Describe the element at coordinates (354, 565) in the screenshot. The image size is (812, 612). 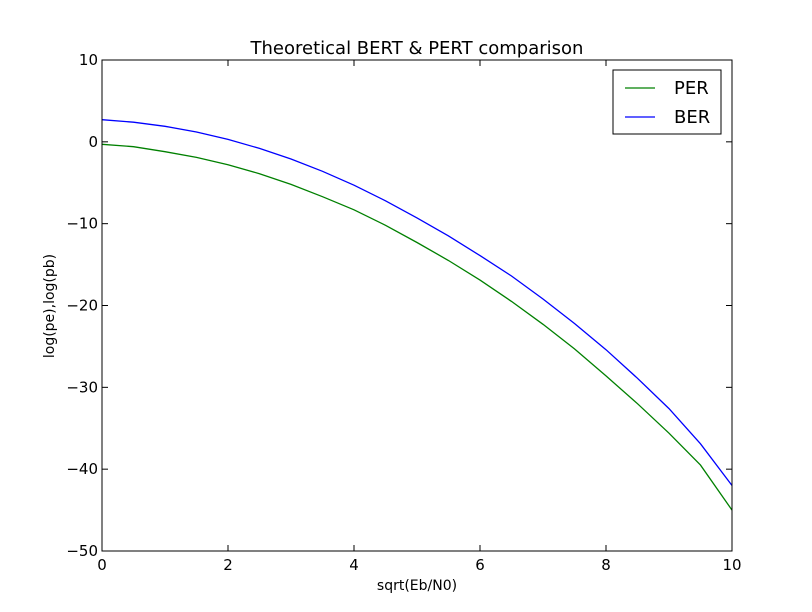
I see `x-tick-label: 4` at that location.